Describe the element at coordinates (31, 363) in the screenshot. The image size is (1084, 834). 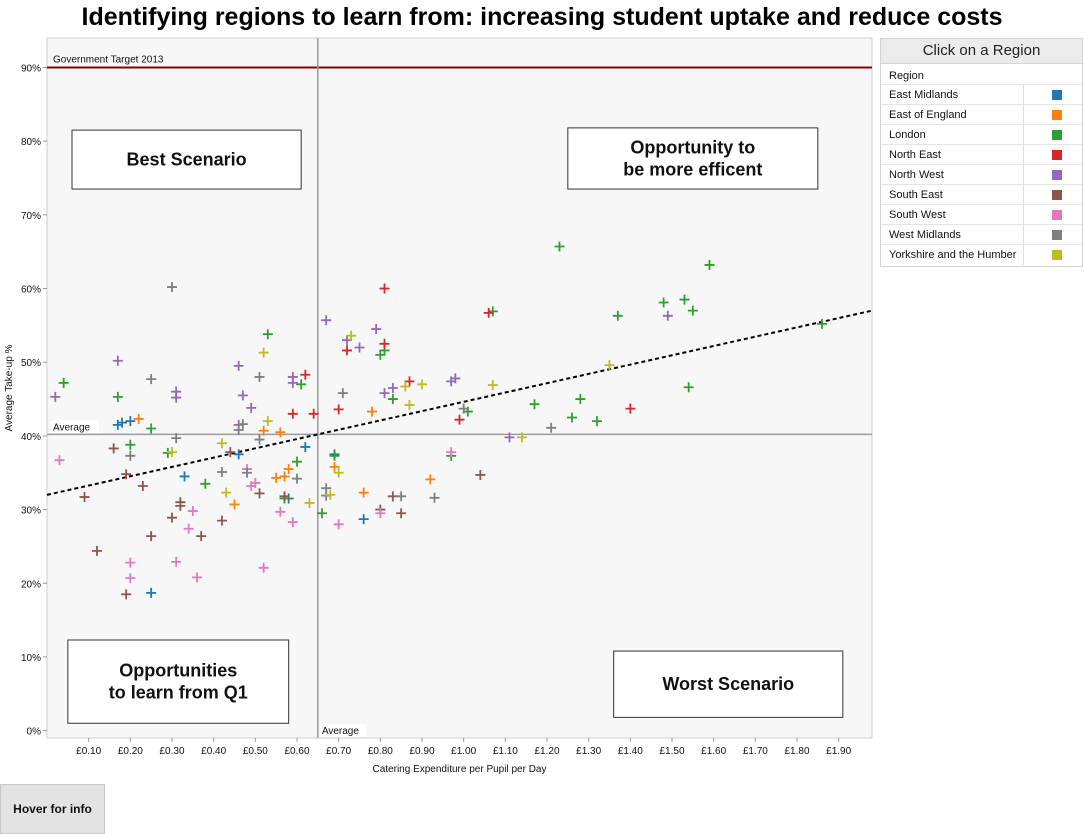
I see `y-tick-label: 50%` at that location.